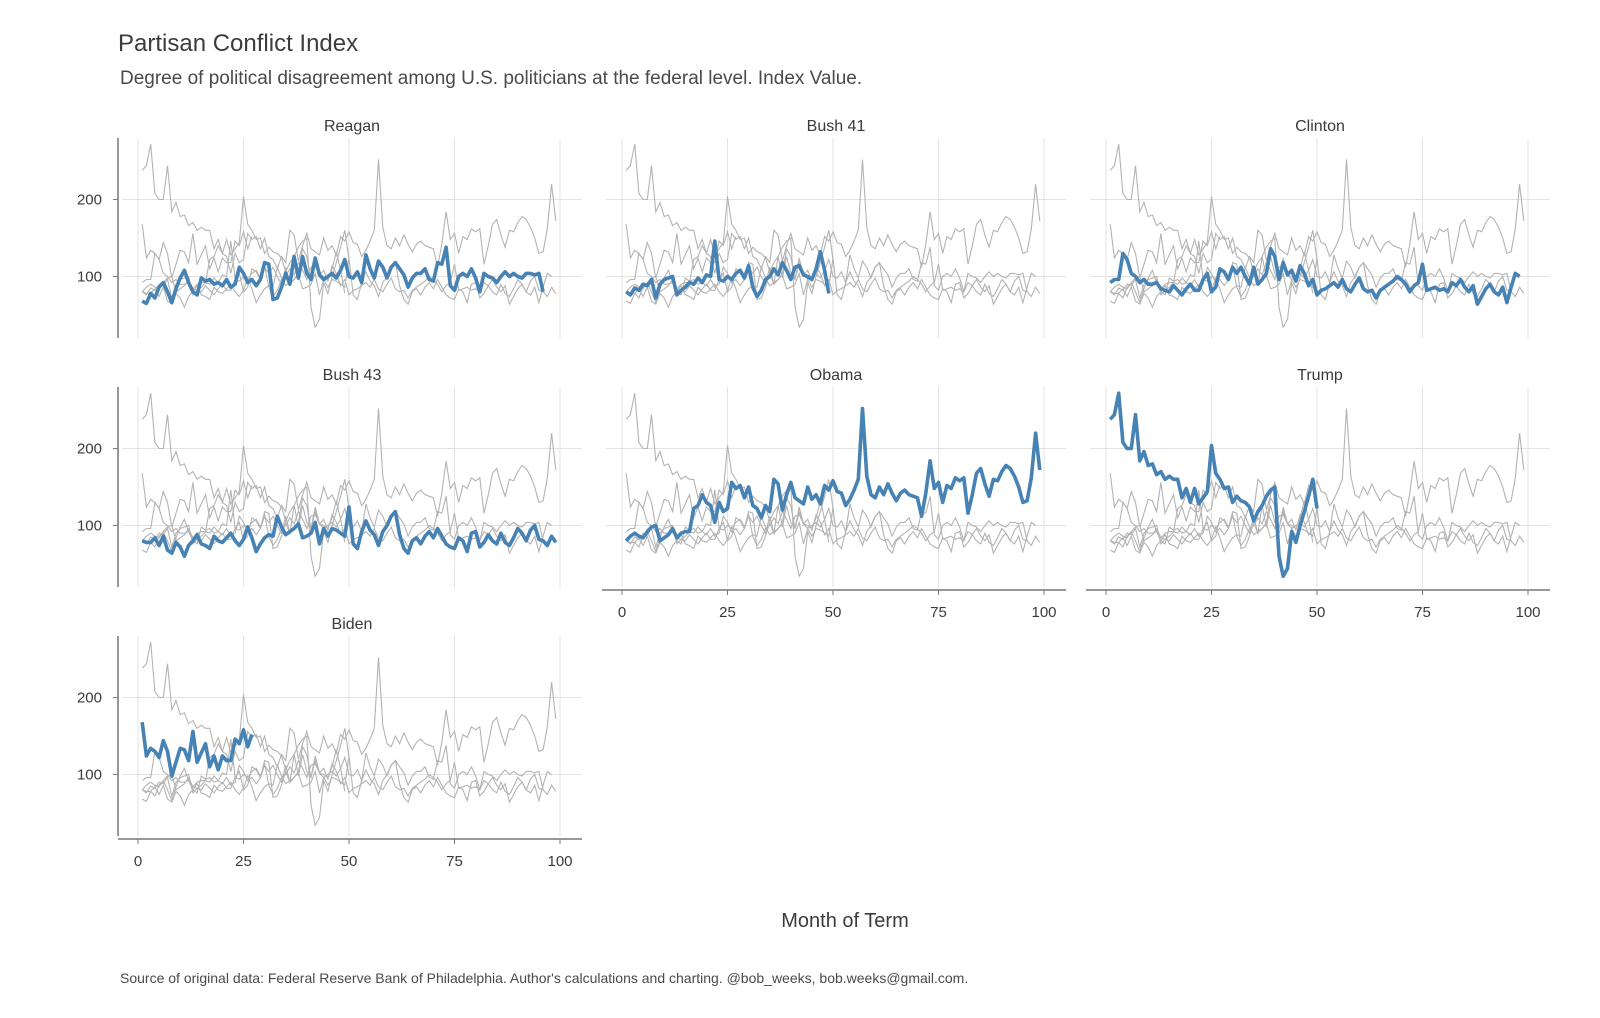 This screenshot has height=1018, width=1600. I want to click on x-axis-label: Month of Term, so click(845, 921).